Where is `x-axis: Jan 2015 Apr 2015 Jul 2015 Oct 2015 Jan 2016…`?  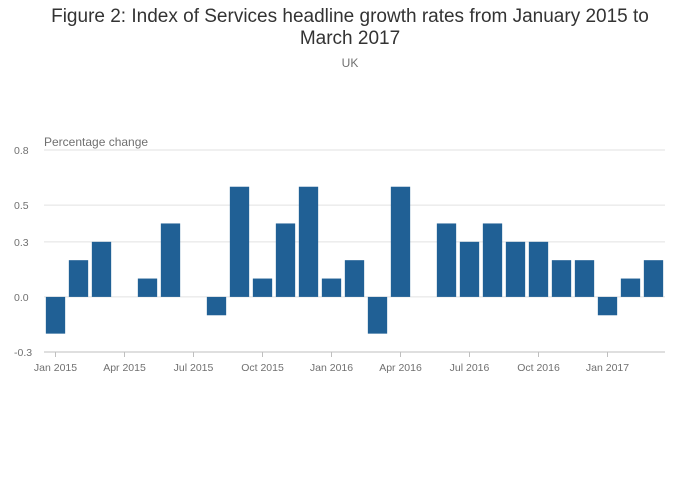 x-axis: Jan 2015 Apr 2015 Jul 2015 Oct 2015 Jan 2016… is located at coordinates (331, 363).